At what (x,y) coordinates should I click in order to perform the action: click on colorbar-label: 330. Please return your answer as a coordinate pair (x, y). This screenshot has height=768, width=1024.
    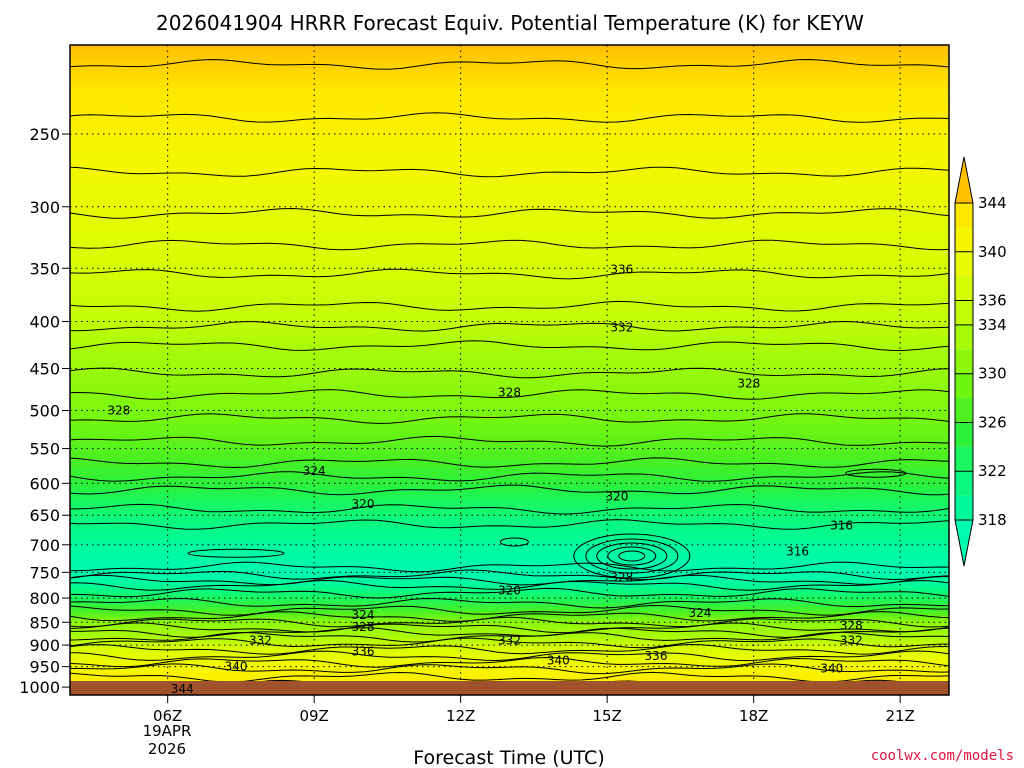
    Looking at the image, I should click on (992, 374).